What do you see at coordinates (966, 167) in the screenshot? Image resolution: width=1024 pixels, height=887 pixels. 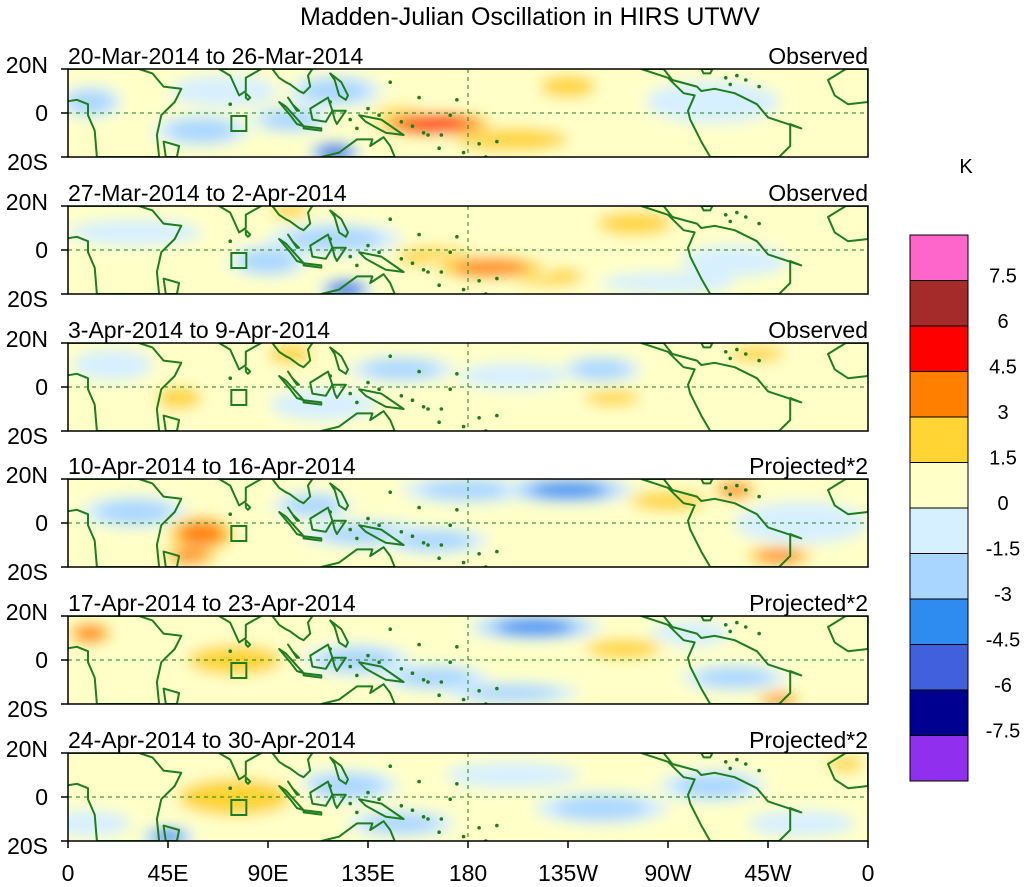 I see `colorbar-units-label: K` at bounding box center [966, 167].